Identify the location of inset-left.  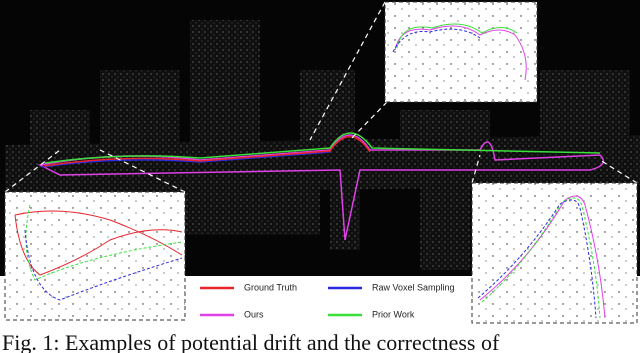
(95, 256).